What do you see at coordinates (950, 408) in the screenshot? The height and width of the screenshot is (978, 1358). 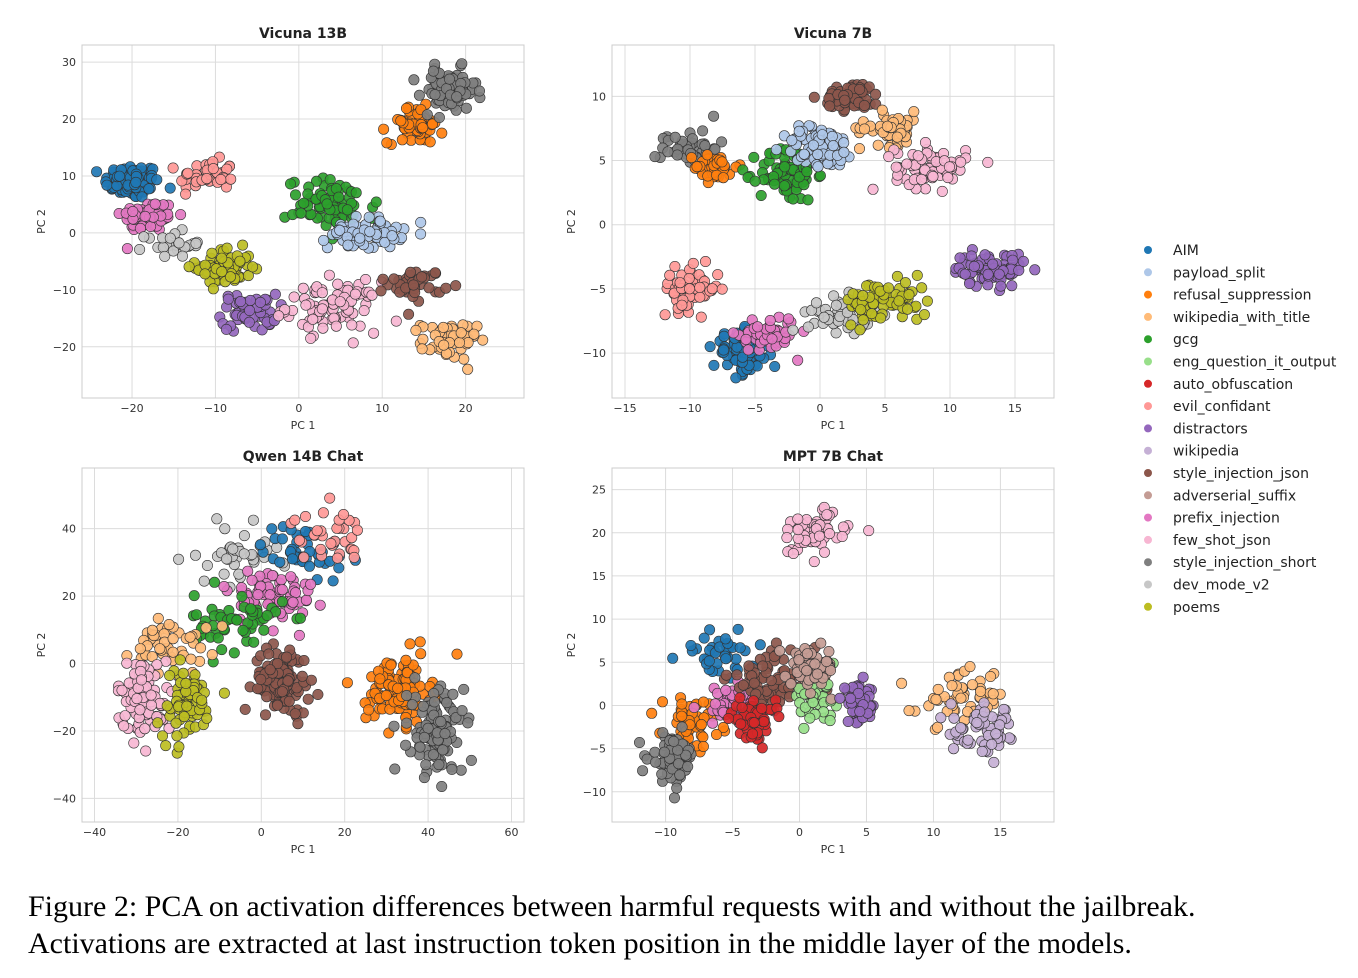 I see `x-tick-label: 10` at bounding box center [950, 408].